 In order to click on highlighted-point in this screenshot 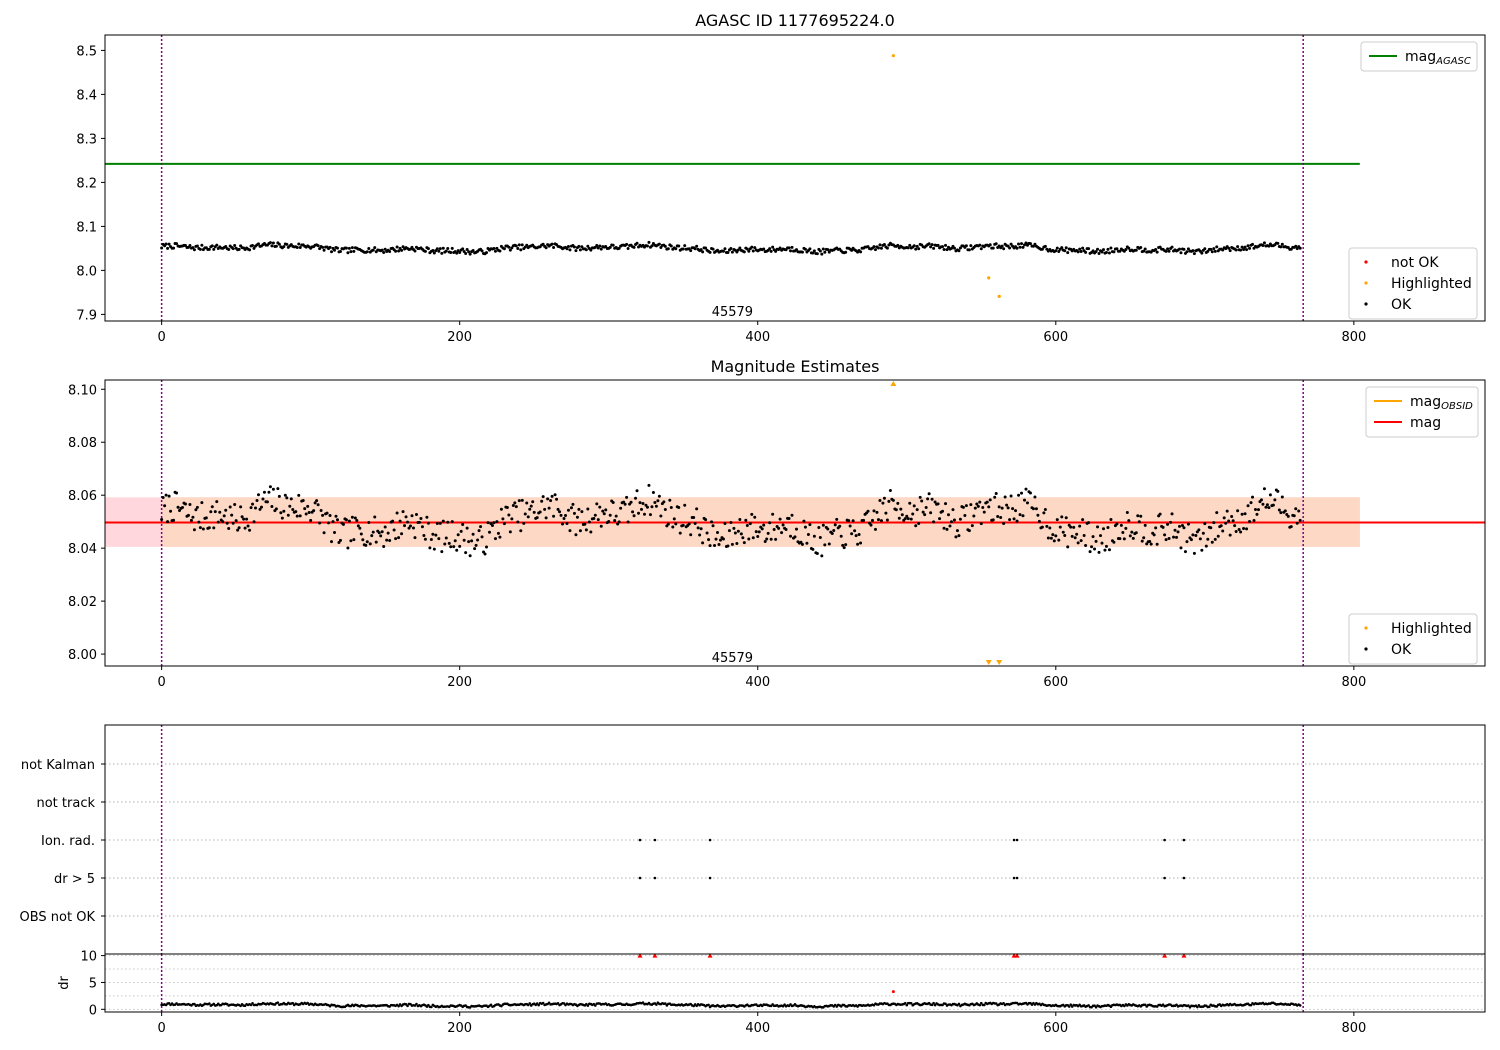, I will do `click(989, 278)`.